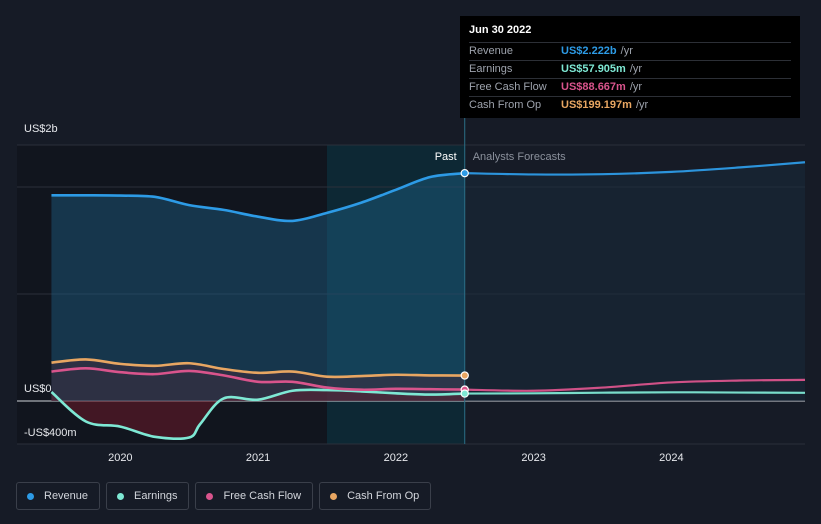  I want to click on tooltip-row-cash-from-op: Cash From Op US$199.197m /yr, so click(630, 105).